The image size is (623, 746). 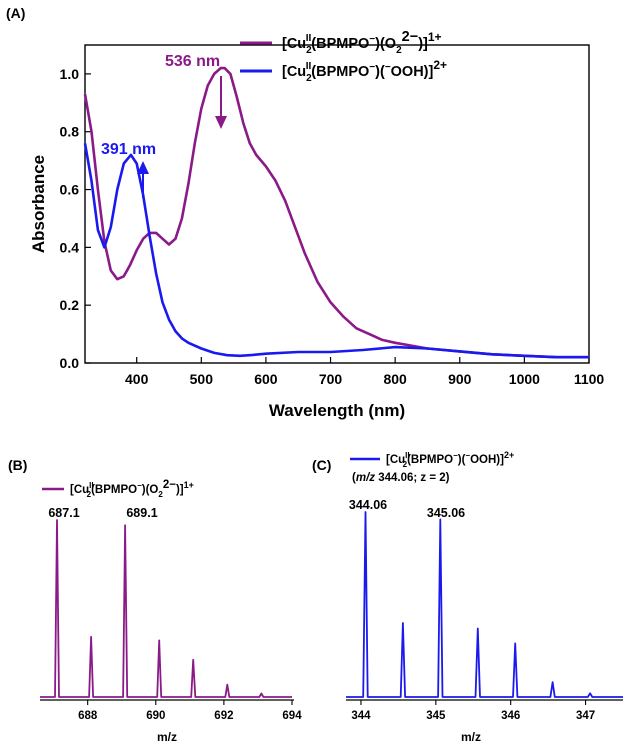 I want to click on legend-entry-blue: [Cu2II(BPMPO−)(−OOH)]2+, so click(x=364, y=71).